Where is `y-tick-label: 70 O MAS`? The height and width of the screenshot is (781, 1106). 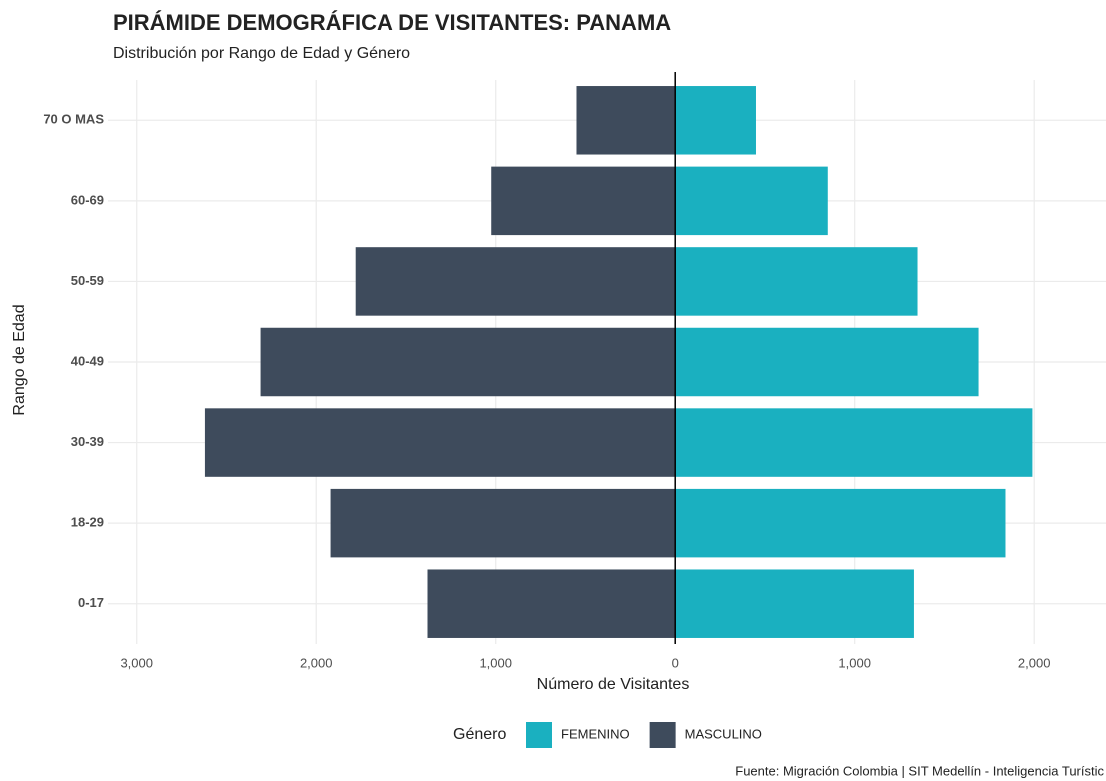 y-tick-label: 70 O MAS is located at coordinates (73, 119).